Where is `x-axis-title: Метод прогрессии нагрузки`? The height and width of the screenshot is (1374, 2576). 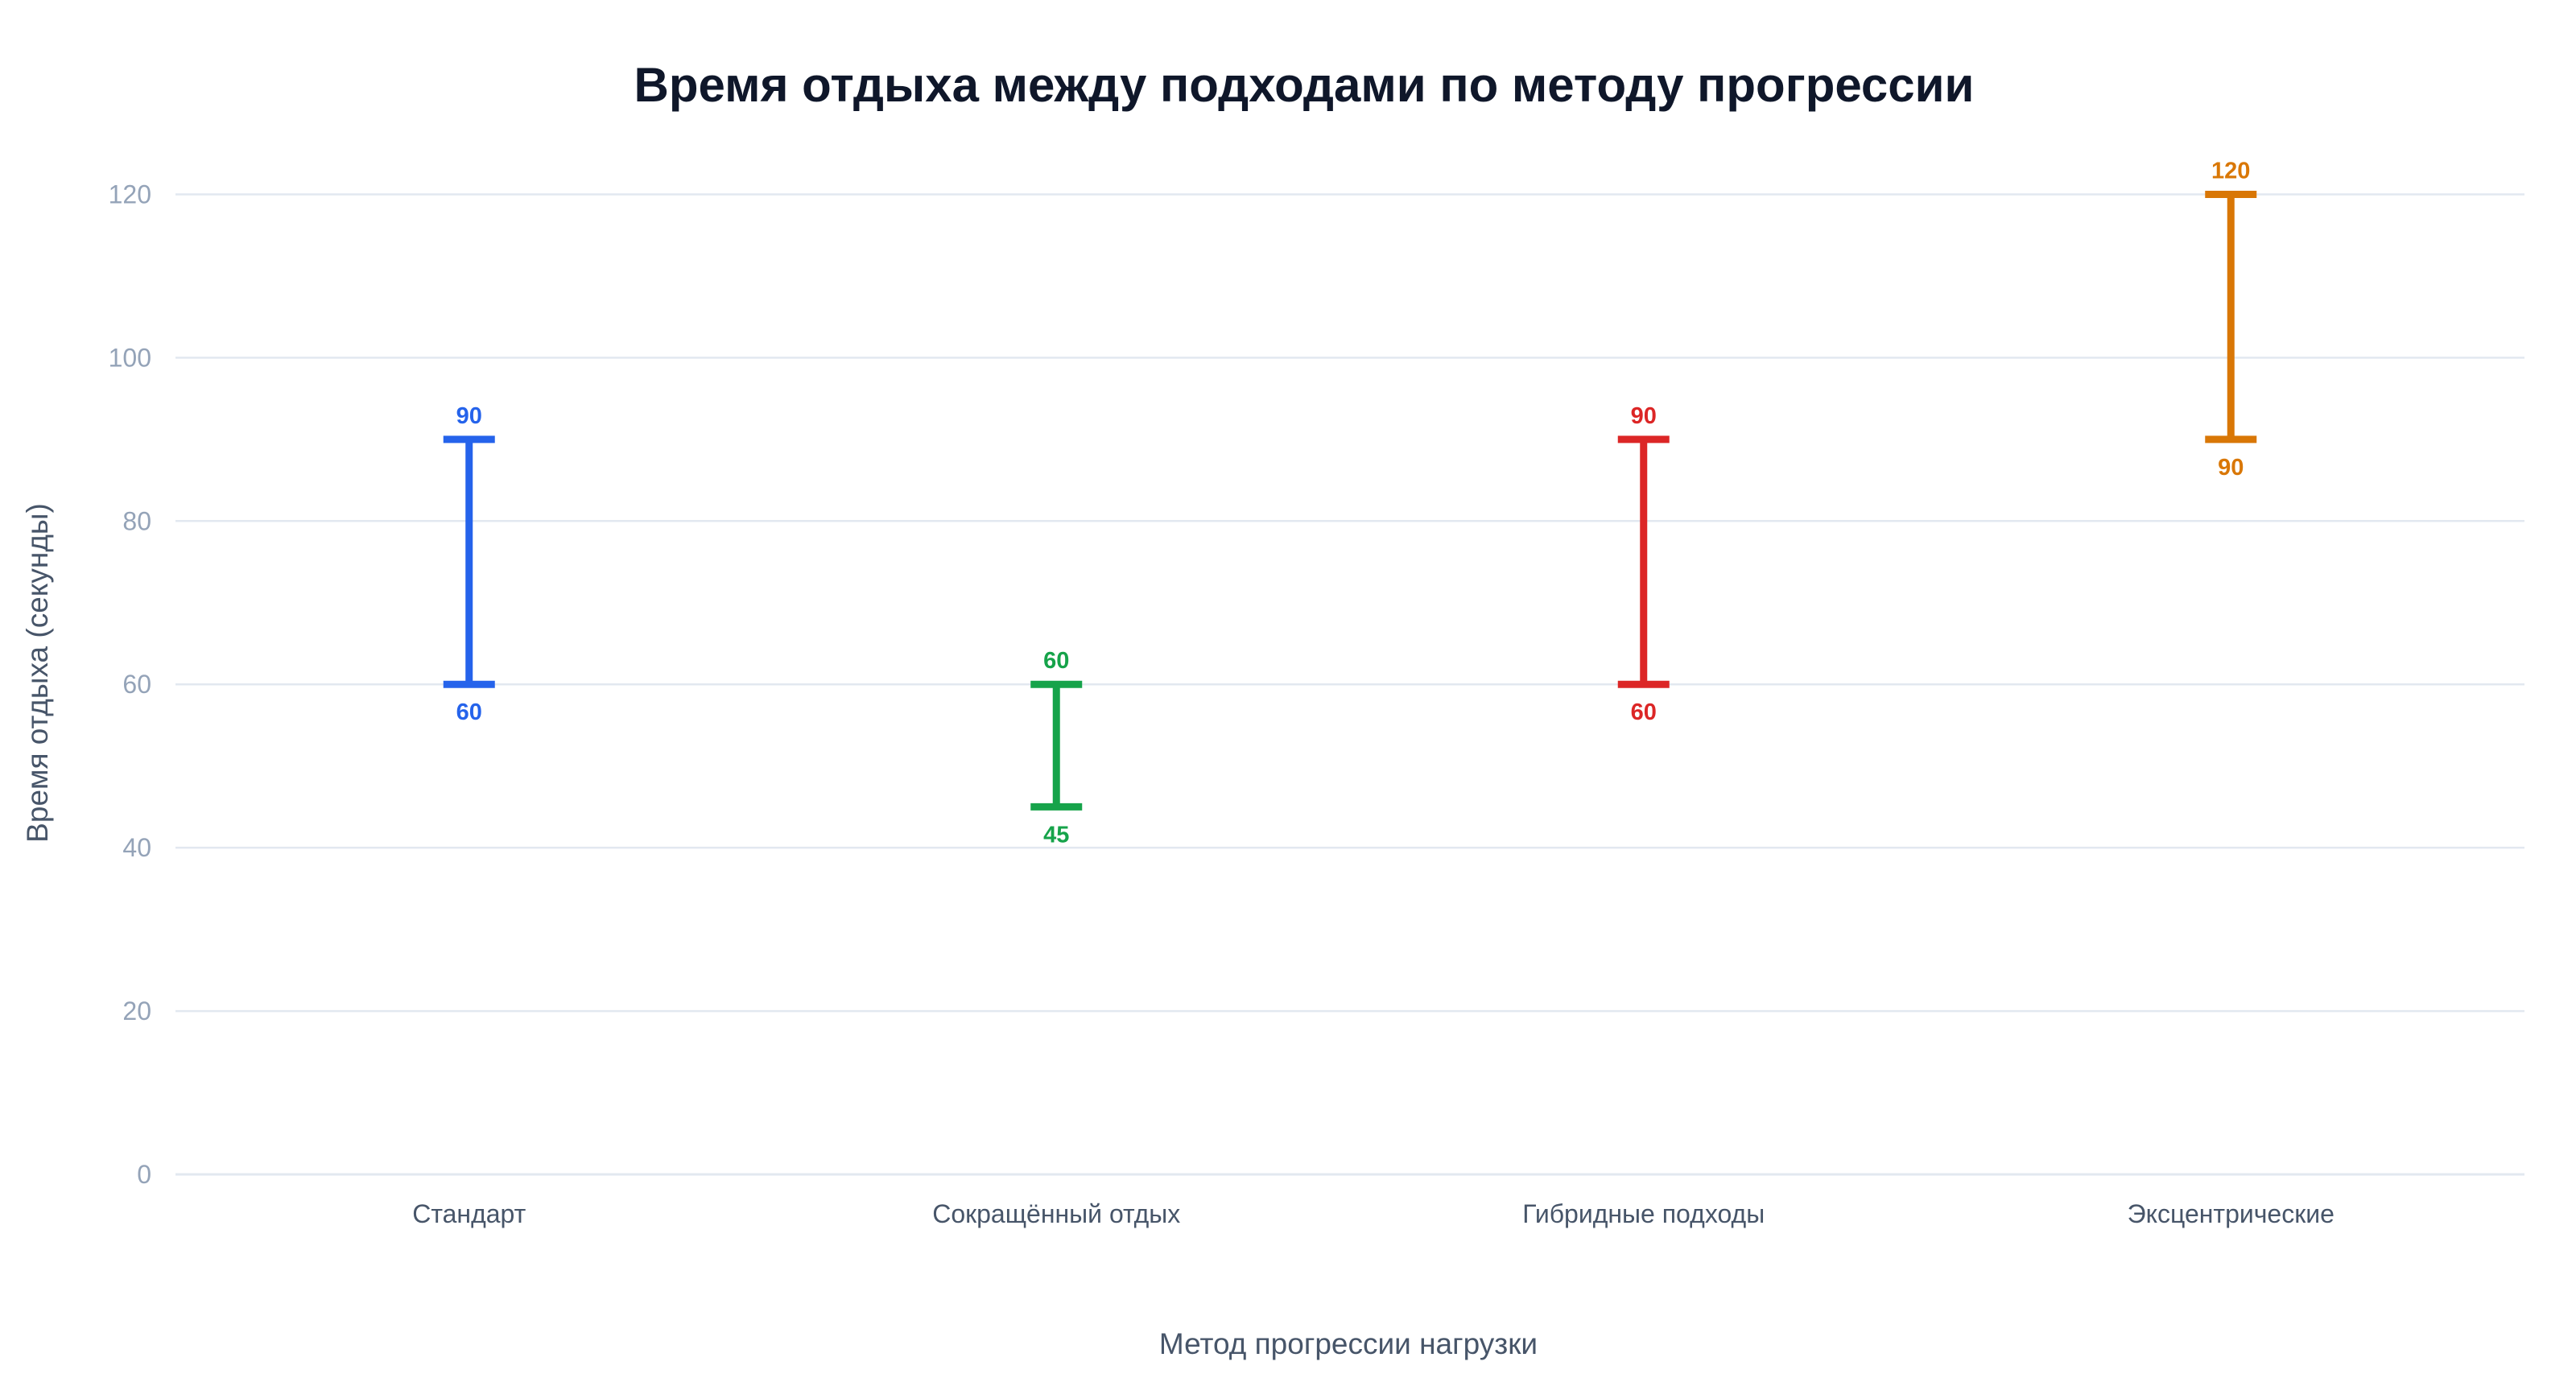
x-axis-title: Метод прогрессии нагрузки is located at coordinates (1348, 1343).